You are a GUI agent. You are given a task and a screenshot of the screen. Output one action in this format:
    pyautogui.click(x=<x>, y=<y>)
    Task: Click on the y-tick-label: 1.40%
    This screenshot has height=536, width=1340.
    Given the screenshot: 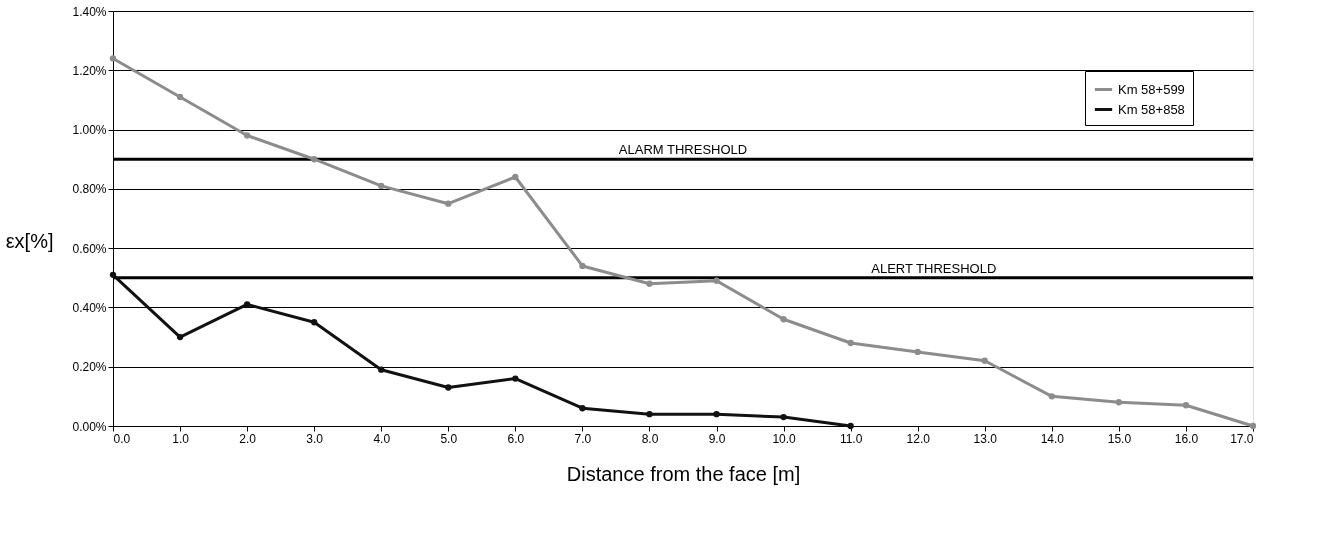 What is the action you would take?
    pyautogui.click(x=89, y=11)
    